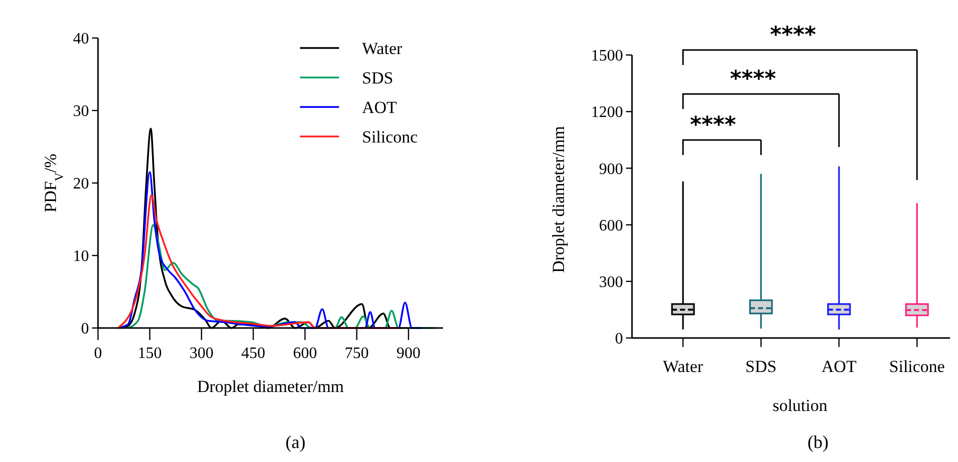  I want to click on x-tick-label: Silicone, so click(917, 366).